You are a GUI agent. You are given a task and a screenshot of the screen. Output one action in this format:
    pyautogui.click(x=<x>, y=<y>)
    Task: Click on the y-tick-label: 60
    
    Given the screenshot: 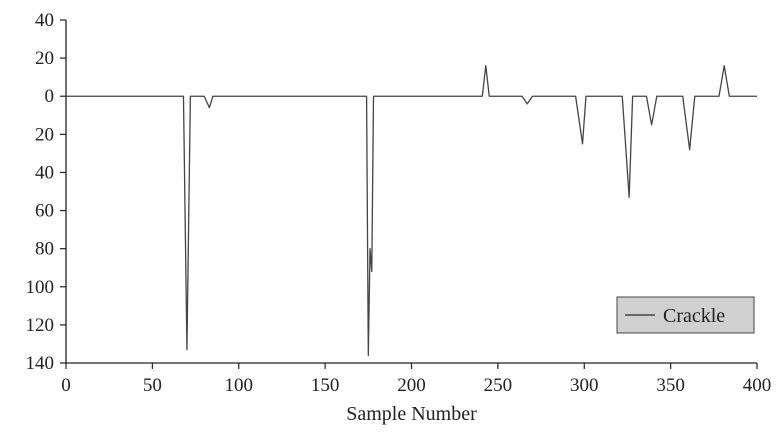 What is the action you would take?
    pyautogui.click(x=44, y=211)
    